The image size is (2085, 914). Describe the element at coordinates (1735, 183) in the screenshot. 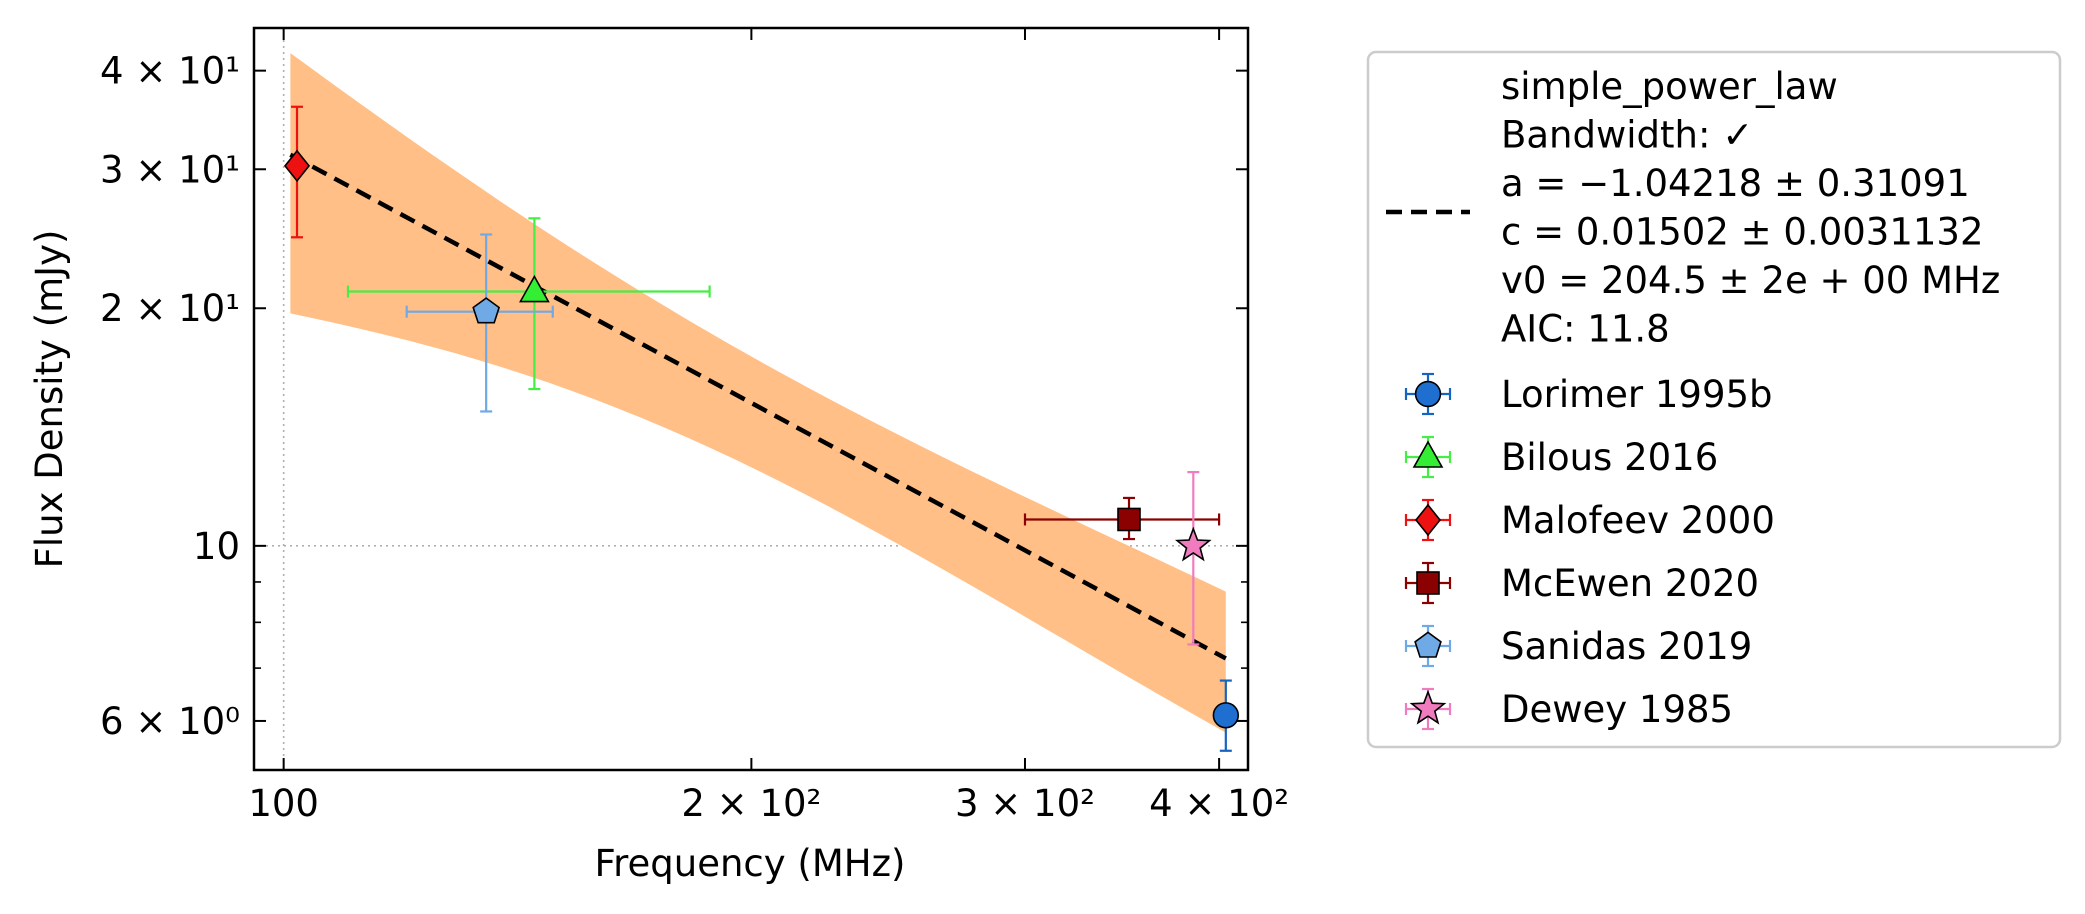

I see `legend-fit-text: a = −1.04218 ± 0.31091` at that location.